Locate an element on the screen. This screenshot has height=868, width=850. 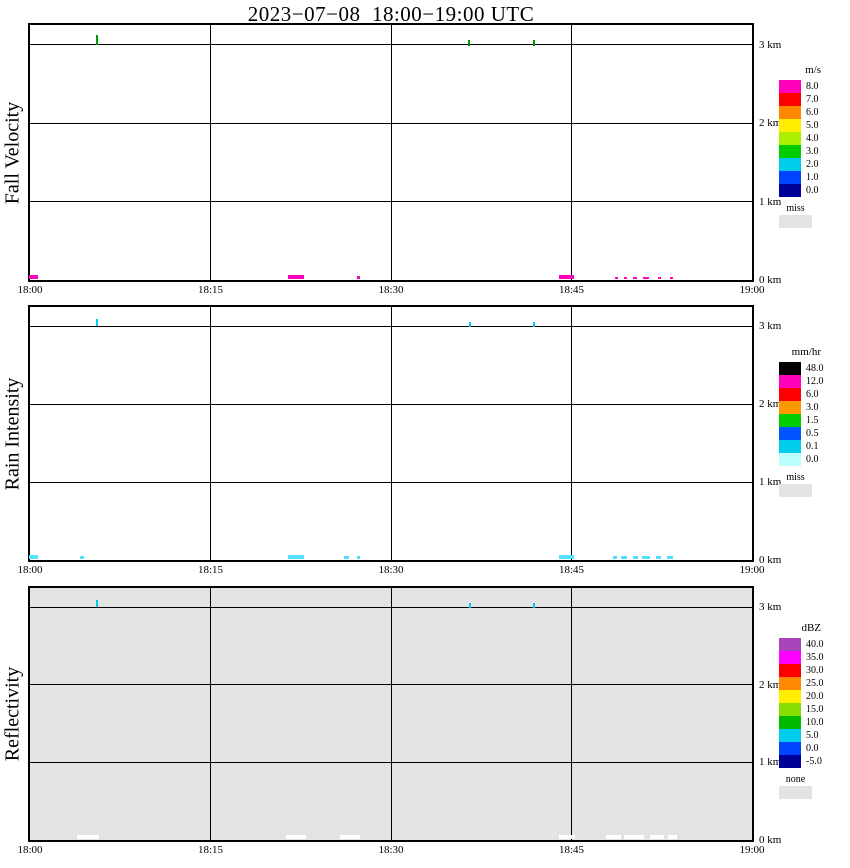
y-axis-title-1: Rain Intensity is located at coordinates (13, 433).